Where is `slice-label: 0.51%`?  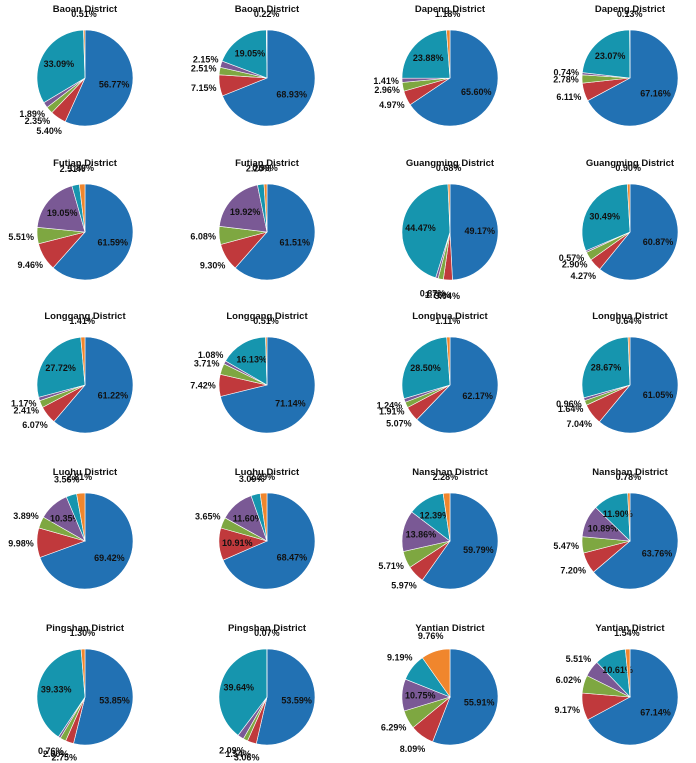
slice-label: 0.51% is located at coordinates (84, 14).